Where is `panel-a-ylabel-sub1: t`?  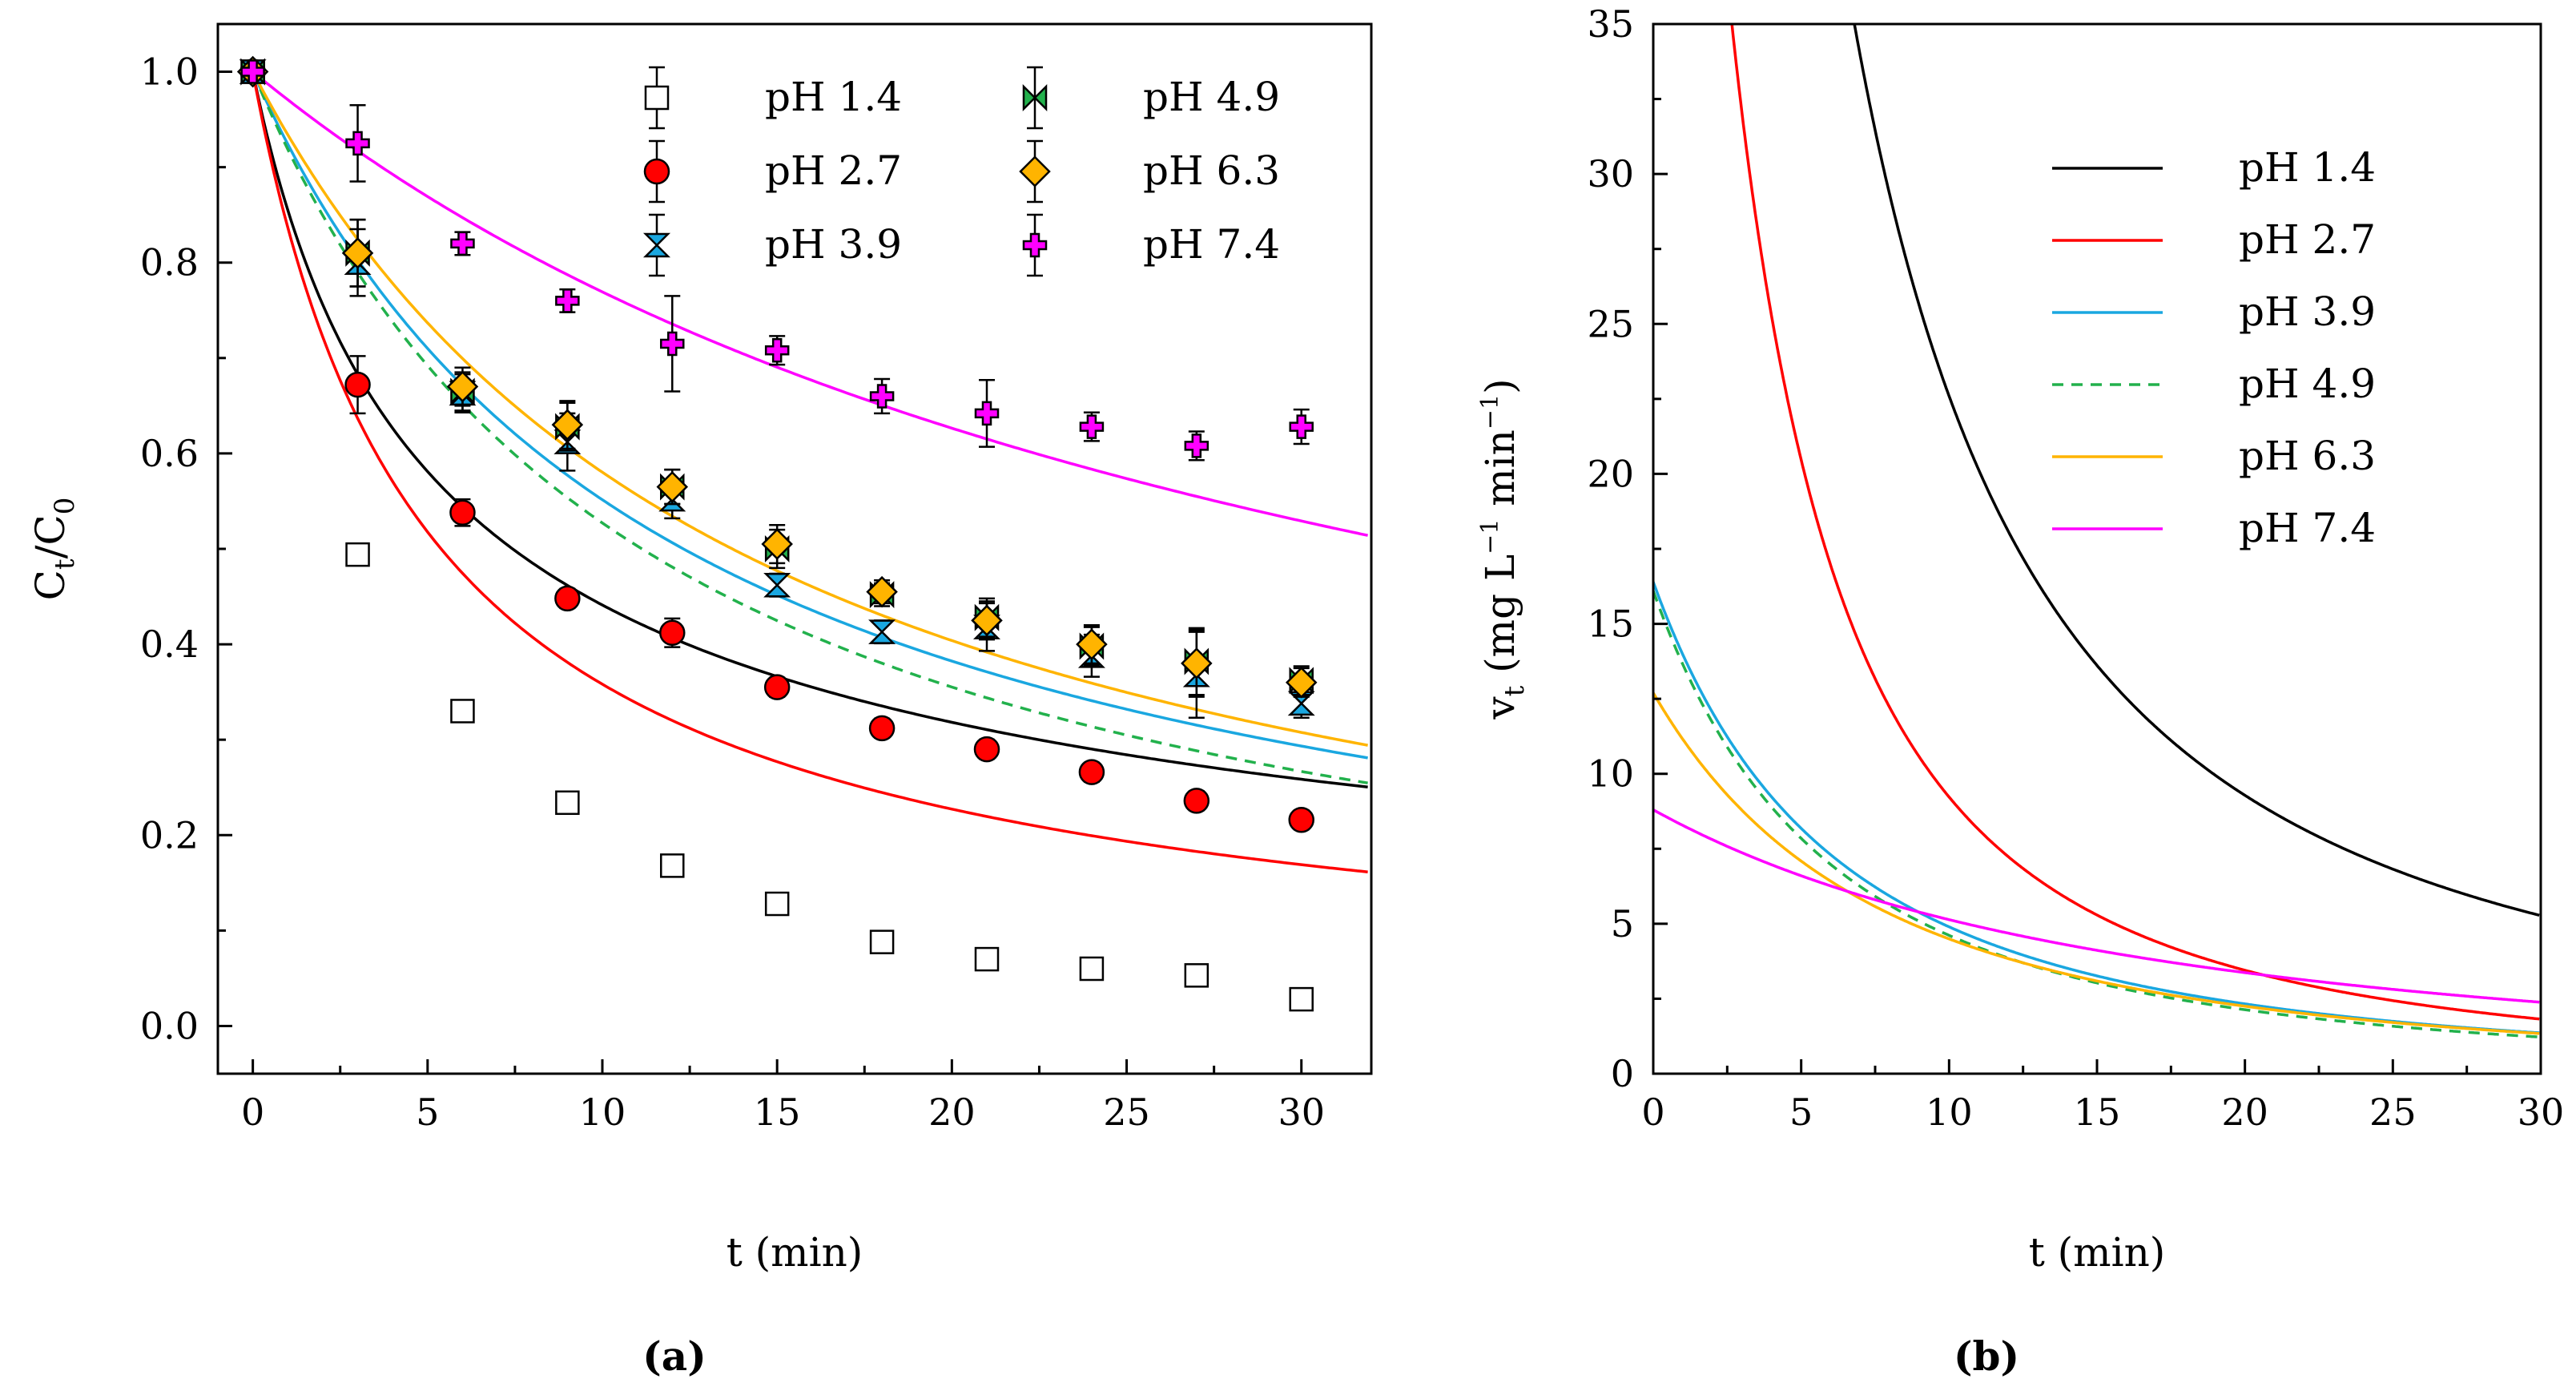 panel-a-ylabel-sub1: t is located at coordinates (65, 564).